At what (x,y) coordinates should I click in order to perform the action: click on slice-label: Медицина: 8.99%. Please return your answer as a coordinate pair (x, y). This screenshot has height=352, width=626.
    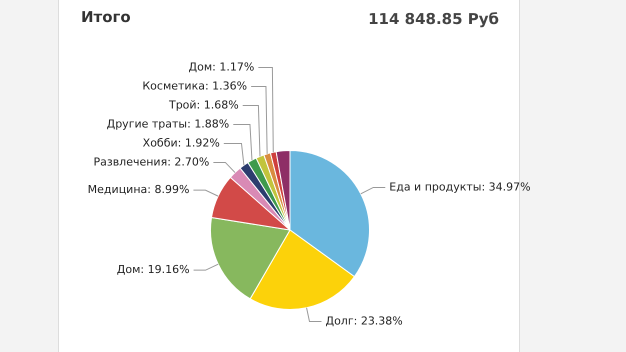
    Looking at the image, I should click on (139, 189).